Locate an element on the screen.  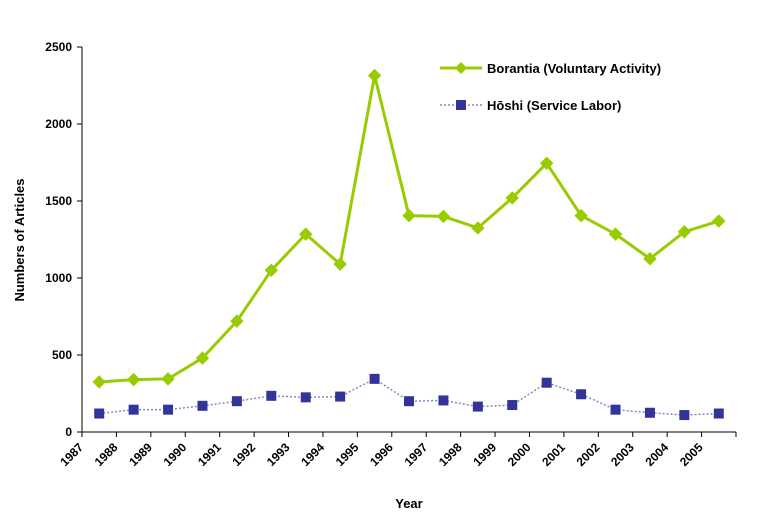
x-tick-label: 1997 is located at coordinates (416, 454).